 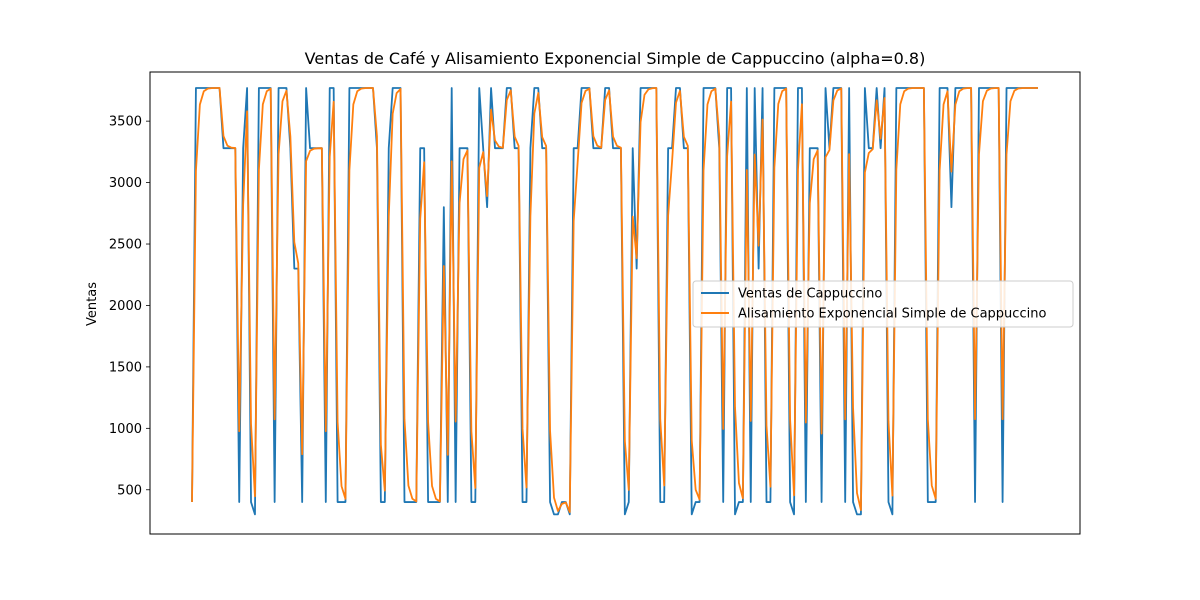 What do you see at coordinates (125, 367) in the screenshot?
I see `y-tick-label: 1500` at bounding box center [125, 367].